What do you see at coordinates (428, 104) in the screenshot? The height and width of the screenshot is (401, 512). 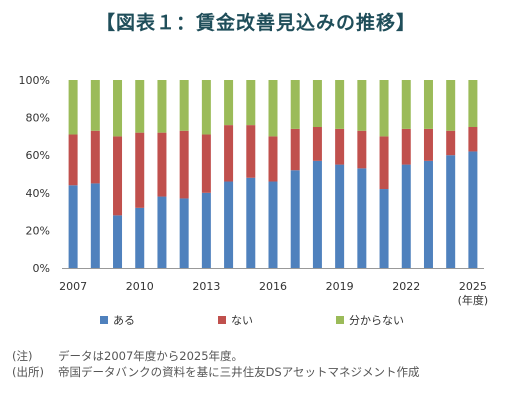 I see `bar-segment-分からない-2023` at bounding box center [428, 104].